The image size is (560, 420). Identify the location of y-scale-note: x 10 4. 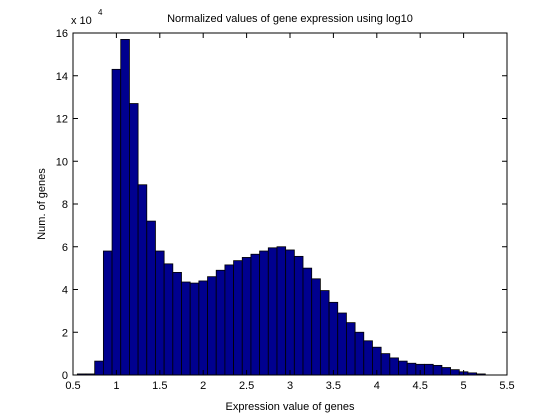
(87, 17).